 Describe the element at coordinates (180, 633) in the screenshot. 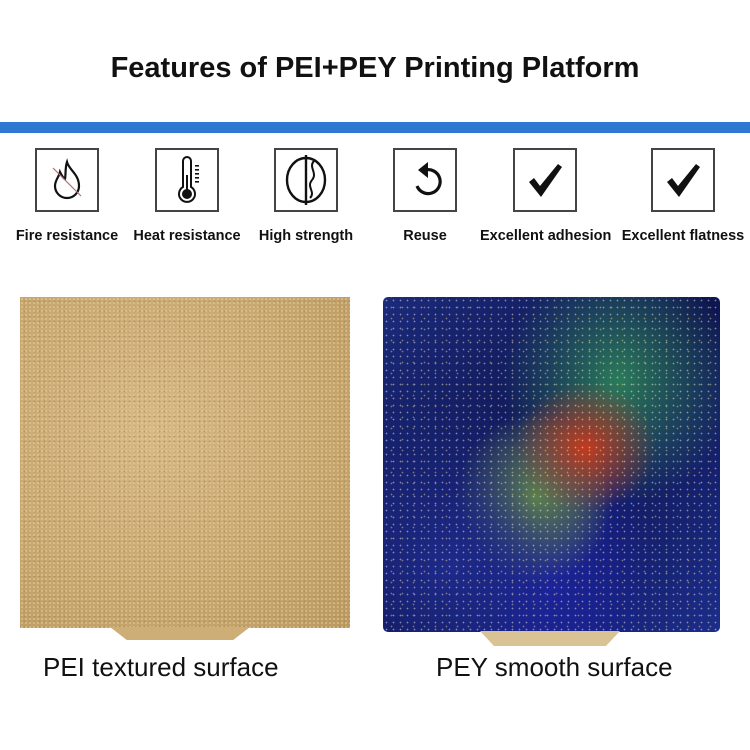

I see `pei-plate-tab` at that location.